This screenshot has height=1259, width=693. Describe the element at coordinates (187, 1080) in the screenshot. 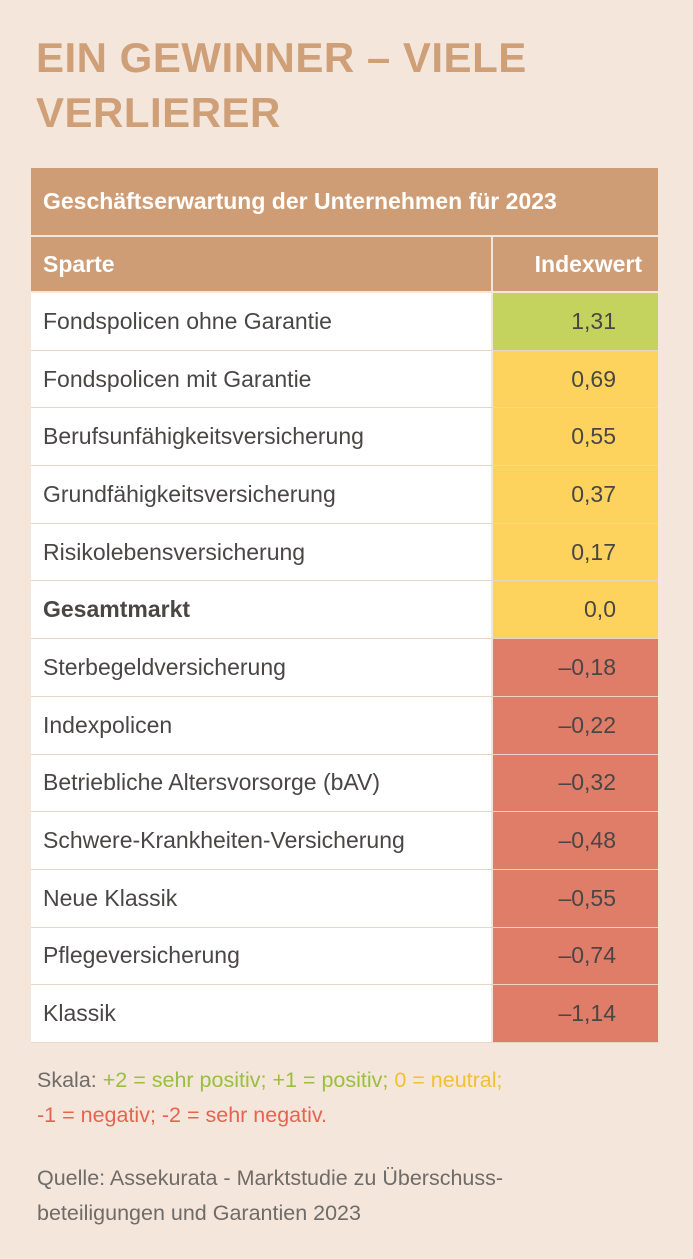

I see `scale-very-positive: +2 = sehr positiv;` at that location.